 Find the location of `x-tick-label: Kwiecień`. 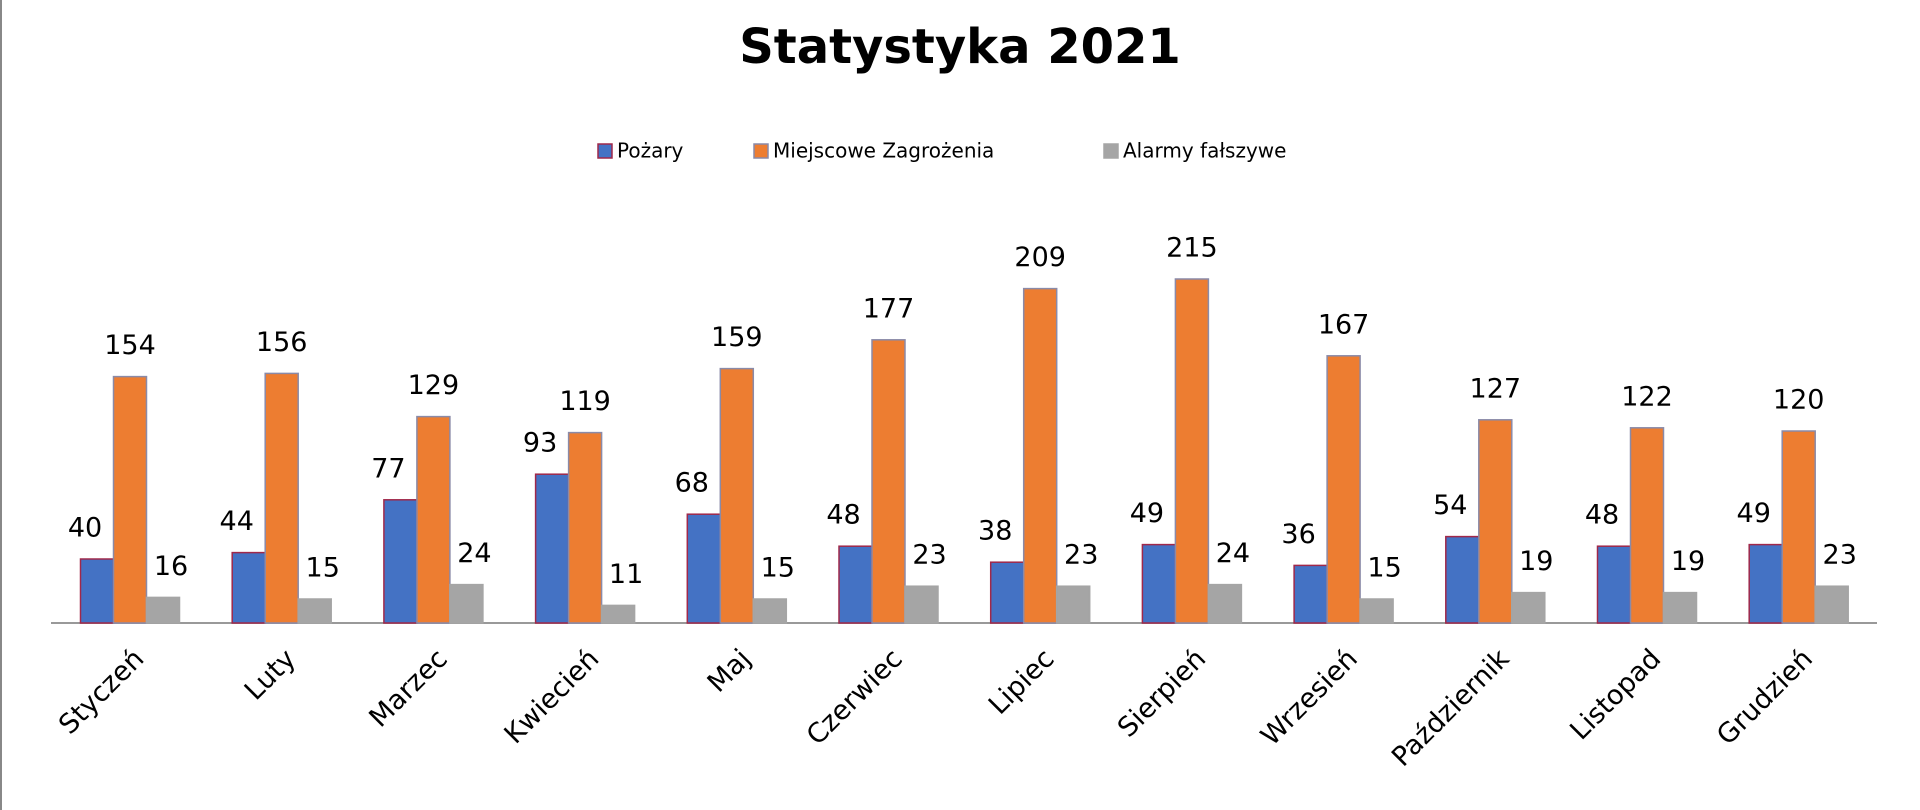

x-tick-label: Kwiecień is located at coordinates (552, 696).